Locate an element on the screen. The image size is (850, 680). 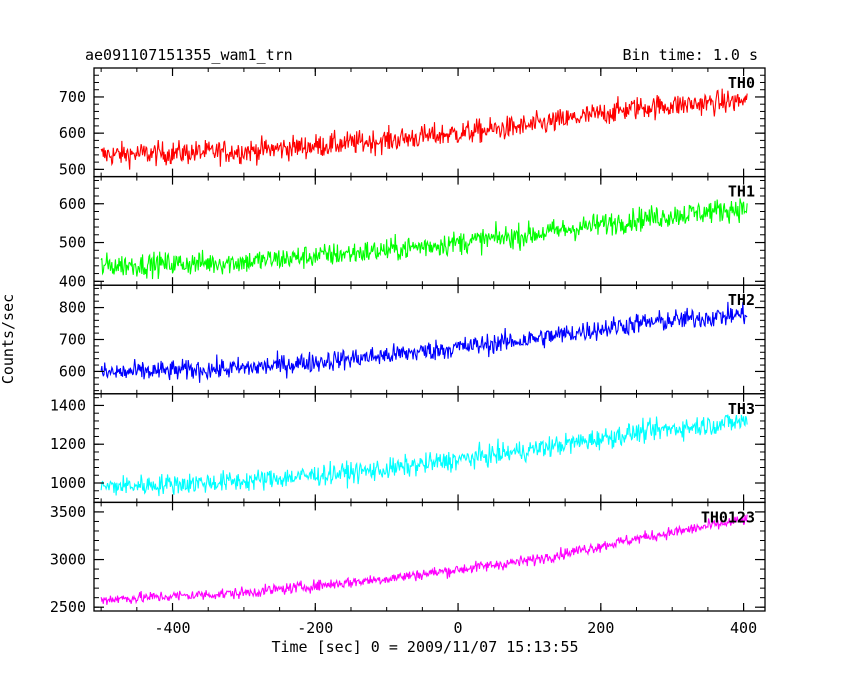
panel-label-th2: TH2 is located at coordinates (741, 300).